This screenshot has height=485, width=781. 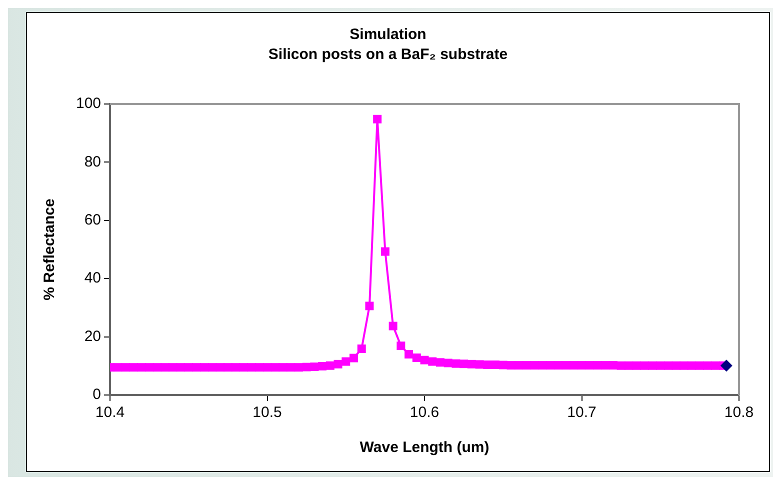 What do you see at coordinates (93, 161) in the screenshot?
I see `y-tick-label: 80` at bounding box center [93, 161].